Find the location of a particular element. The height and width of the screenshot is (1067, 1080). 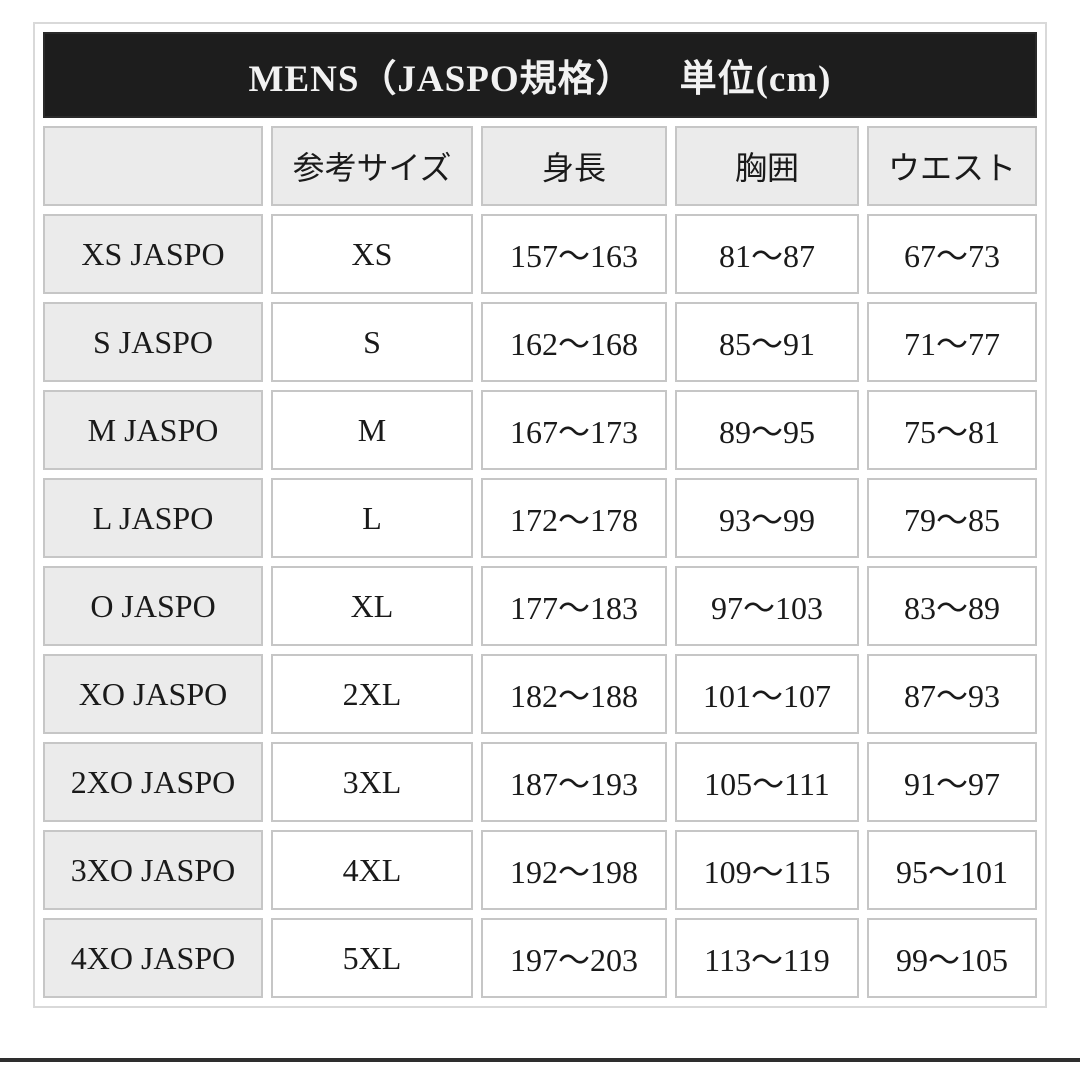

table-row: S JASPO S 162〜168 85〜91 71〜77 is located at coordinates (540, 342).